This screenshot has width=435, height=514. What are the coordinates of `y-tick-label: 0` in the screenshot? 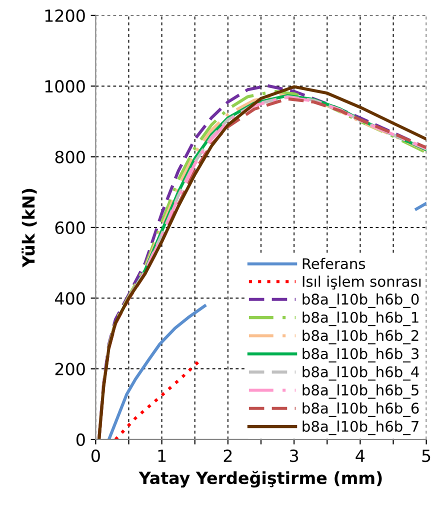 It's located at (80, 439).